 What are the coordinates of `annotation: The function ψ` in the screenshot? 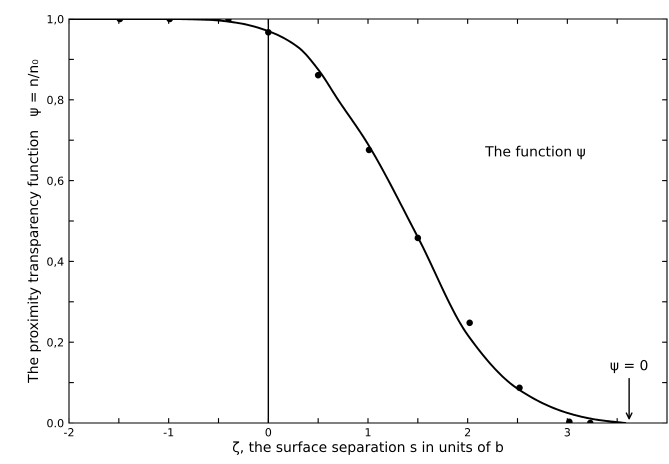 It's located at (535, 153).